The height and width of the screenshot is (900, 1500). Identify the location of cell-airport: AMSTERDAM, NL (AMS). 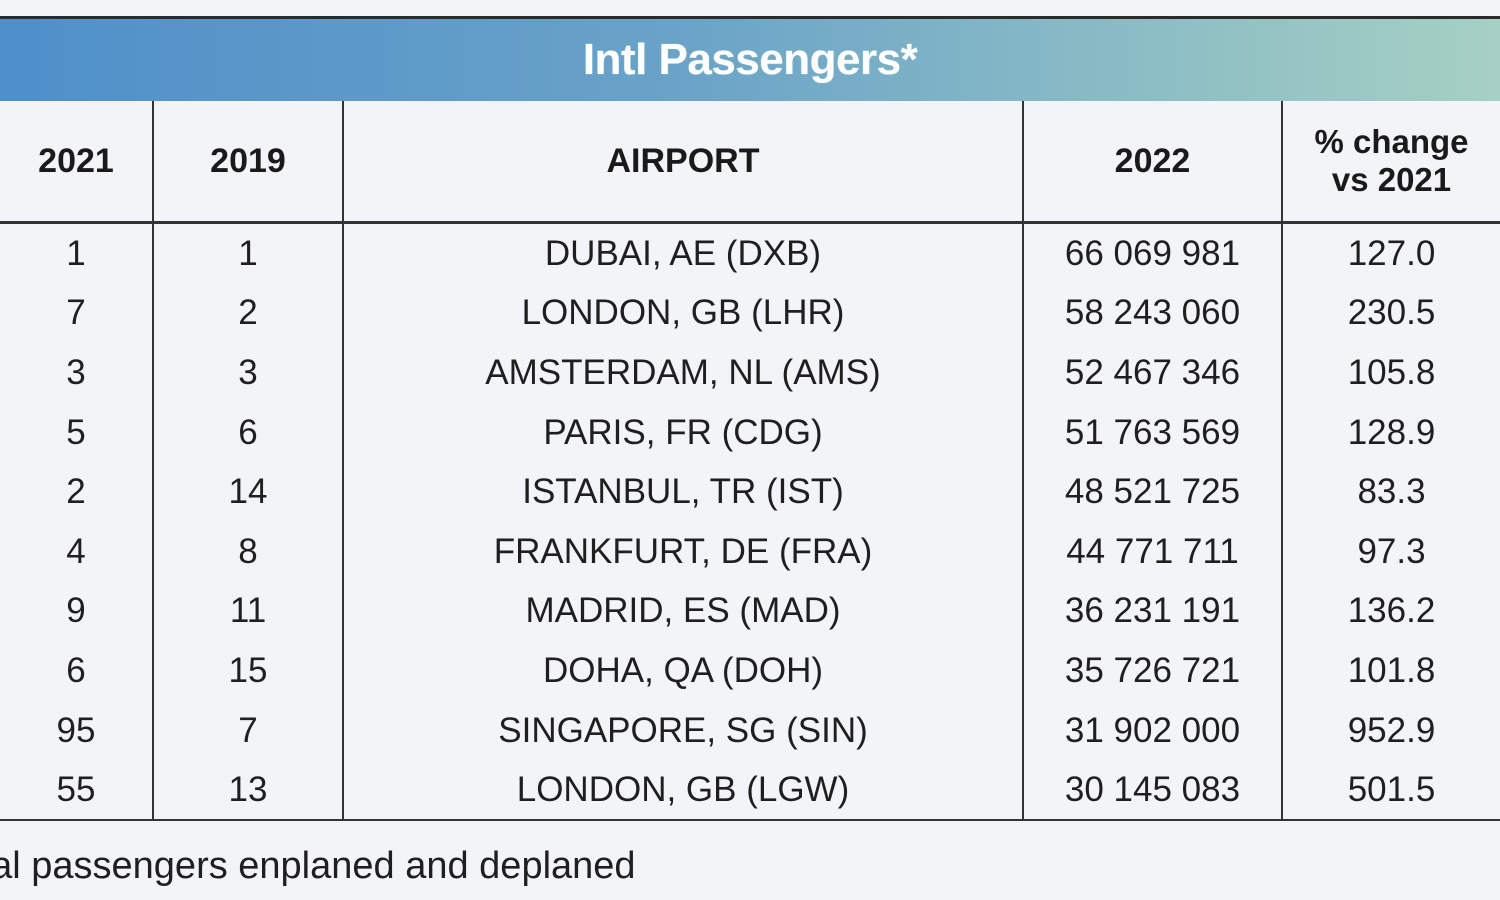
(683, 372).